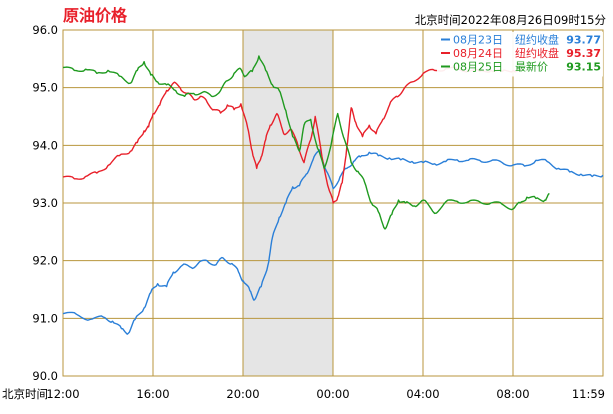 The image size is (613, 414). What do you see at coordinates (45, 145) in the screenshot?
I see `y-tick-label: 94.0` at bounding box center [45, 145].